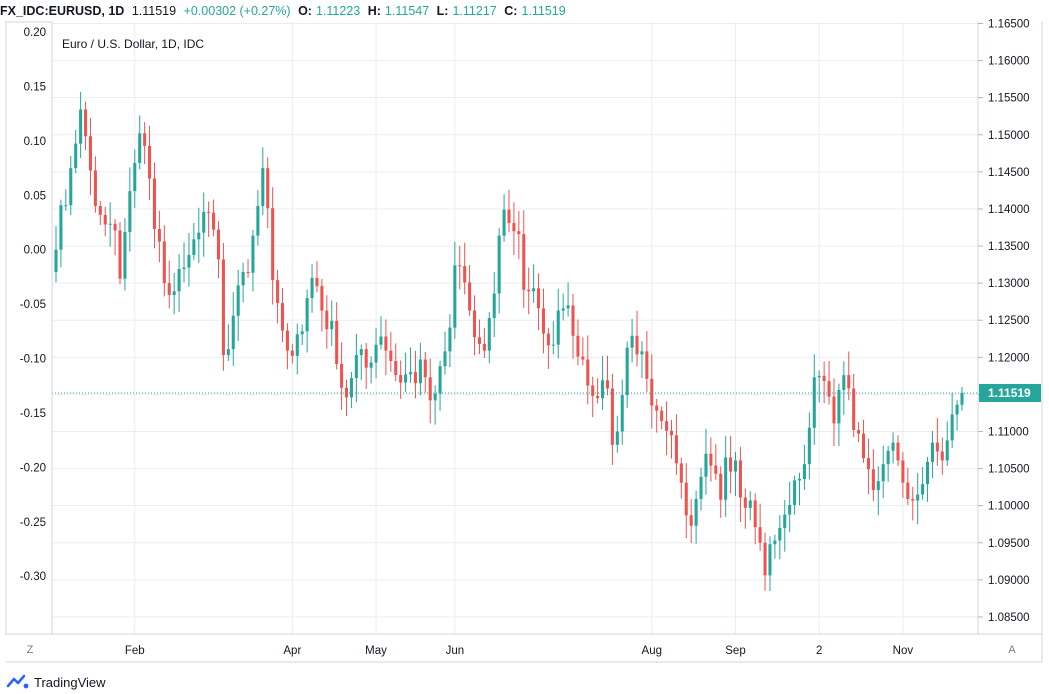 Image resolution: width=1049 pixels, height=694 pixels. I want to click on tradingview-branding: TradingView, so click(56, 682).